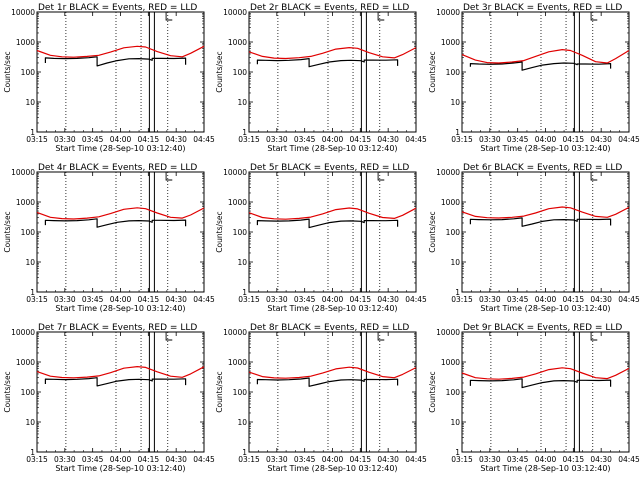 The image size is (640, 480). Describe the element at coordinates (542, 168) in the screenshot. I see `chart-title: Det 6r BLACK = Events, RED = LLD` at that location.